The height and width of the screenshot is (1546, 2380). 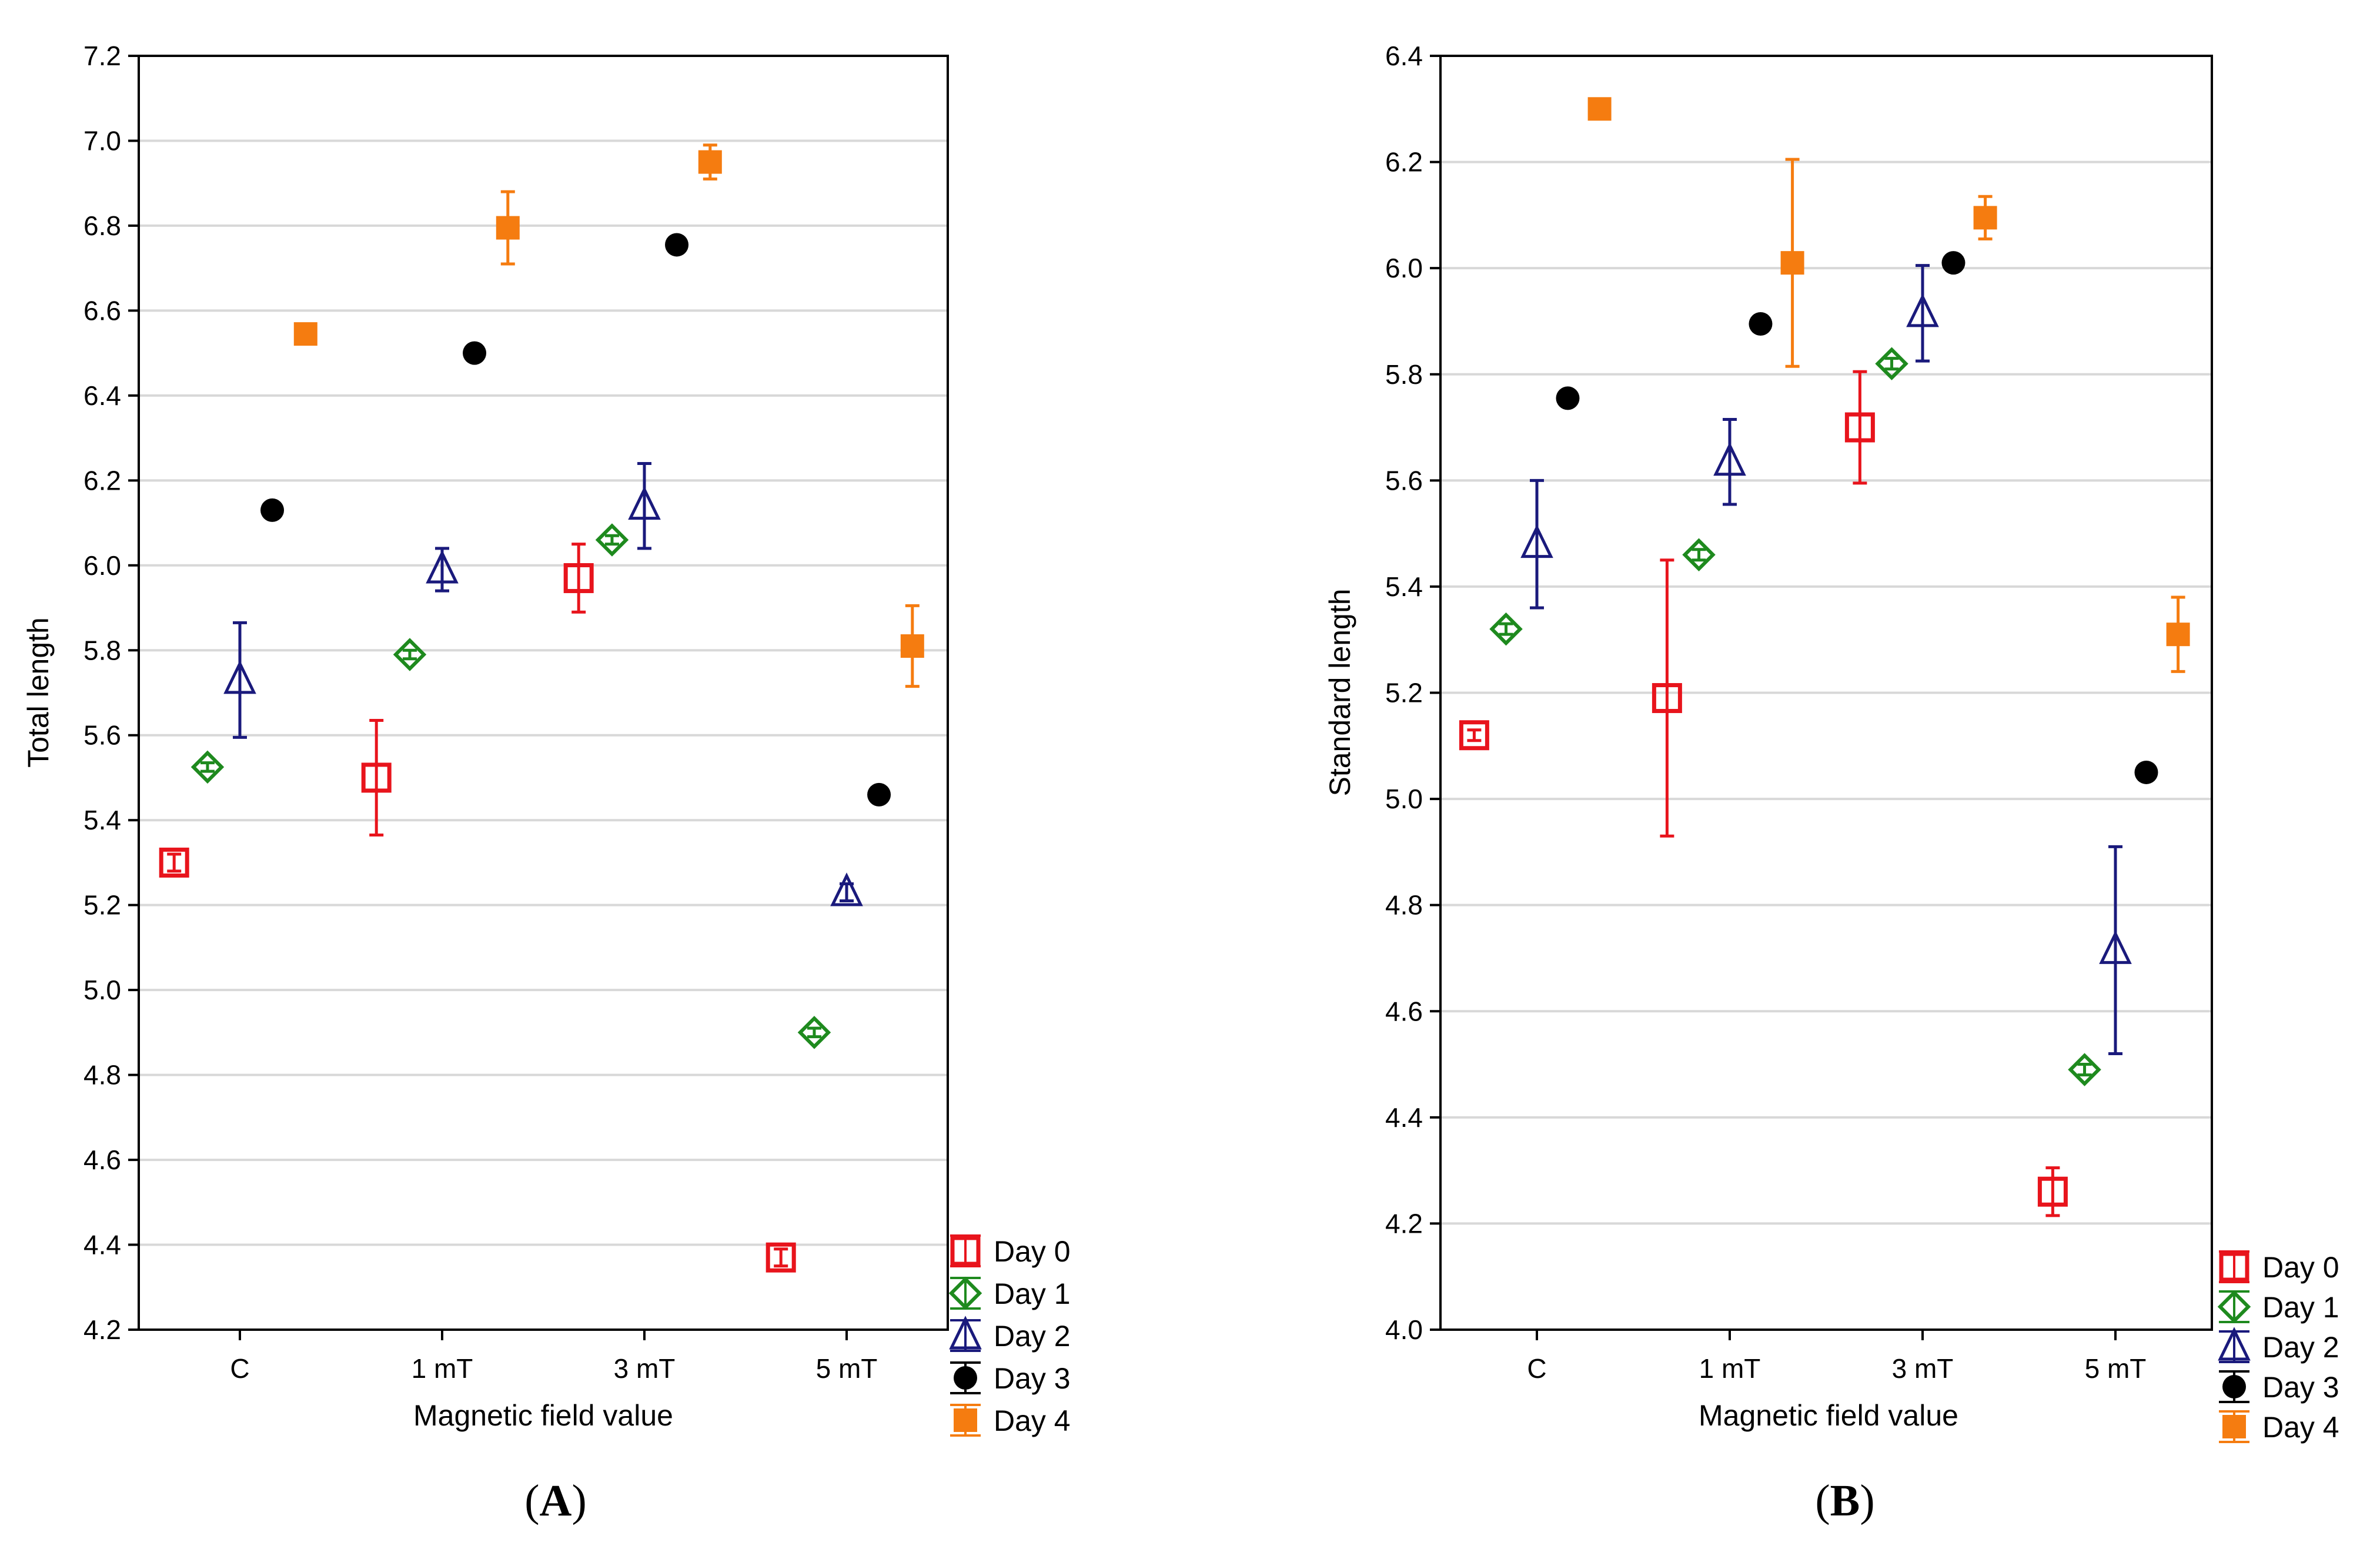 What do you see at coordinates (1404, 268) in the screenshot?
I see `y-tick-label: 6.0` at bounding box center [1404, 268].